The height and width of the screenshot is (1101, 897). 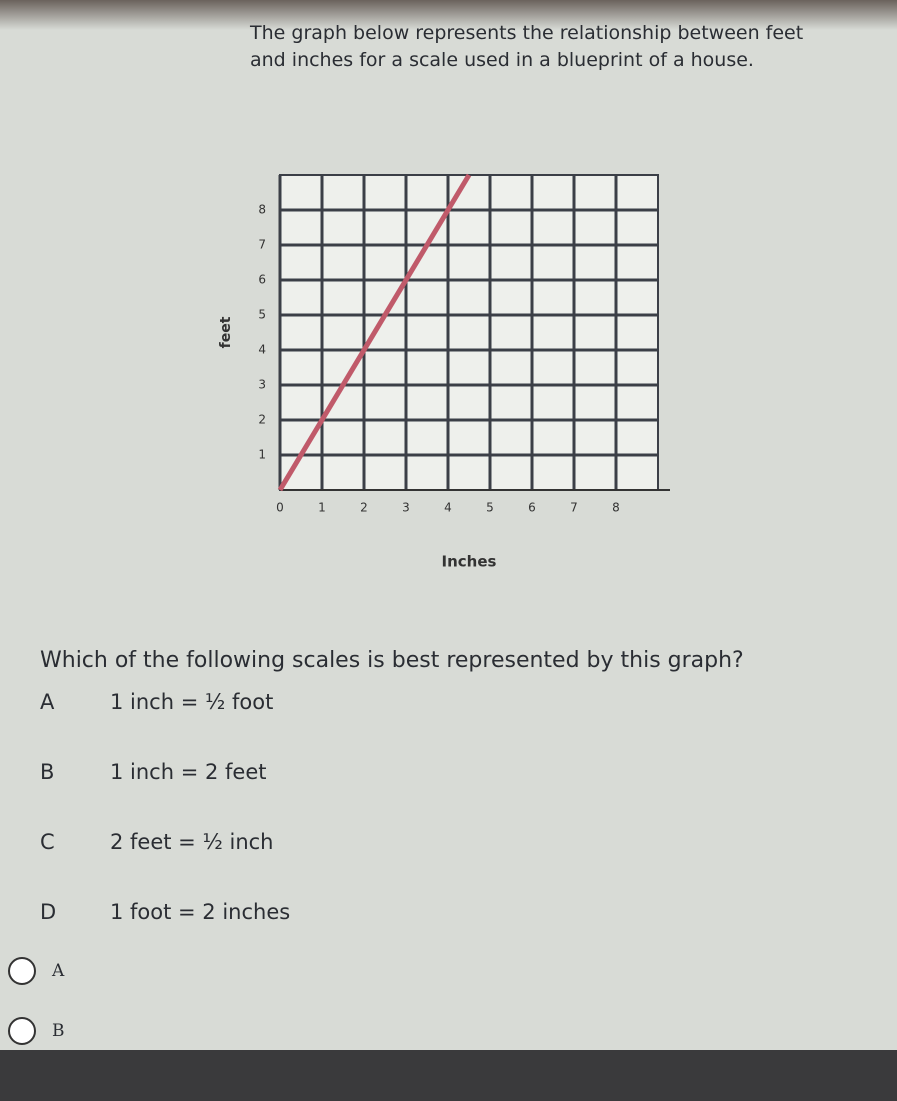 What do you see at coordinates (616, 508) in the screenshot?
I see `x-tick-label: 8` at bounding box center [616, 508].